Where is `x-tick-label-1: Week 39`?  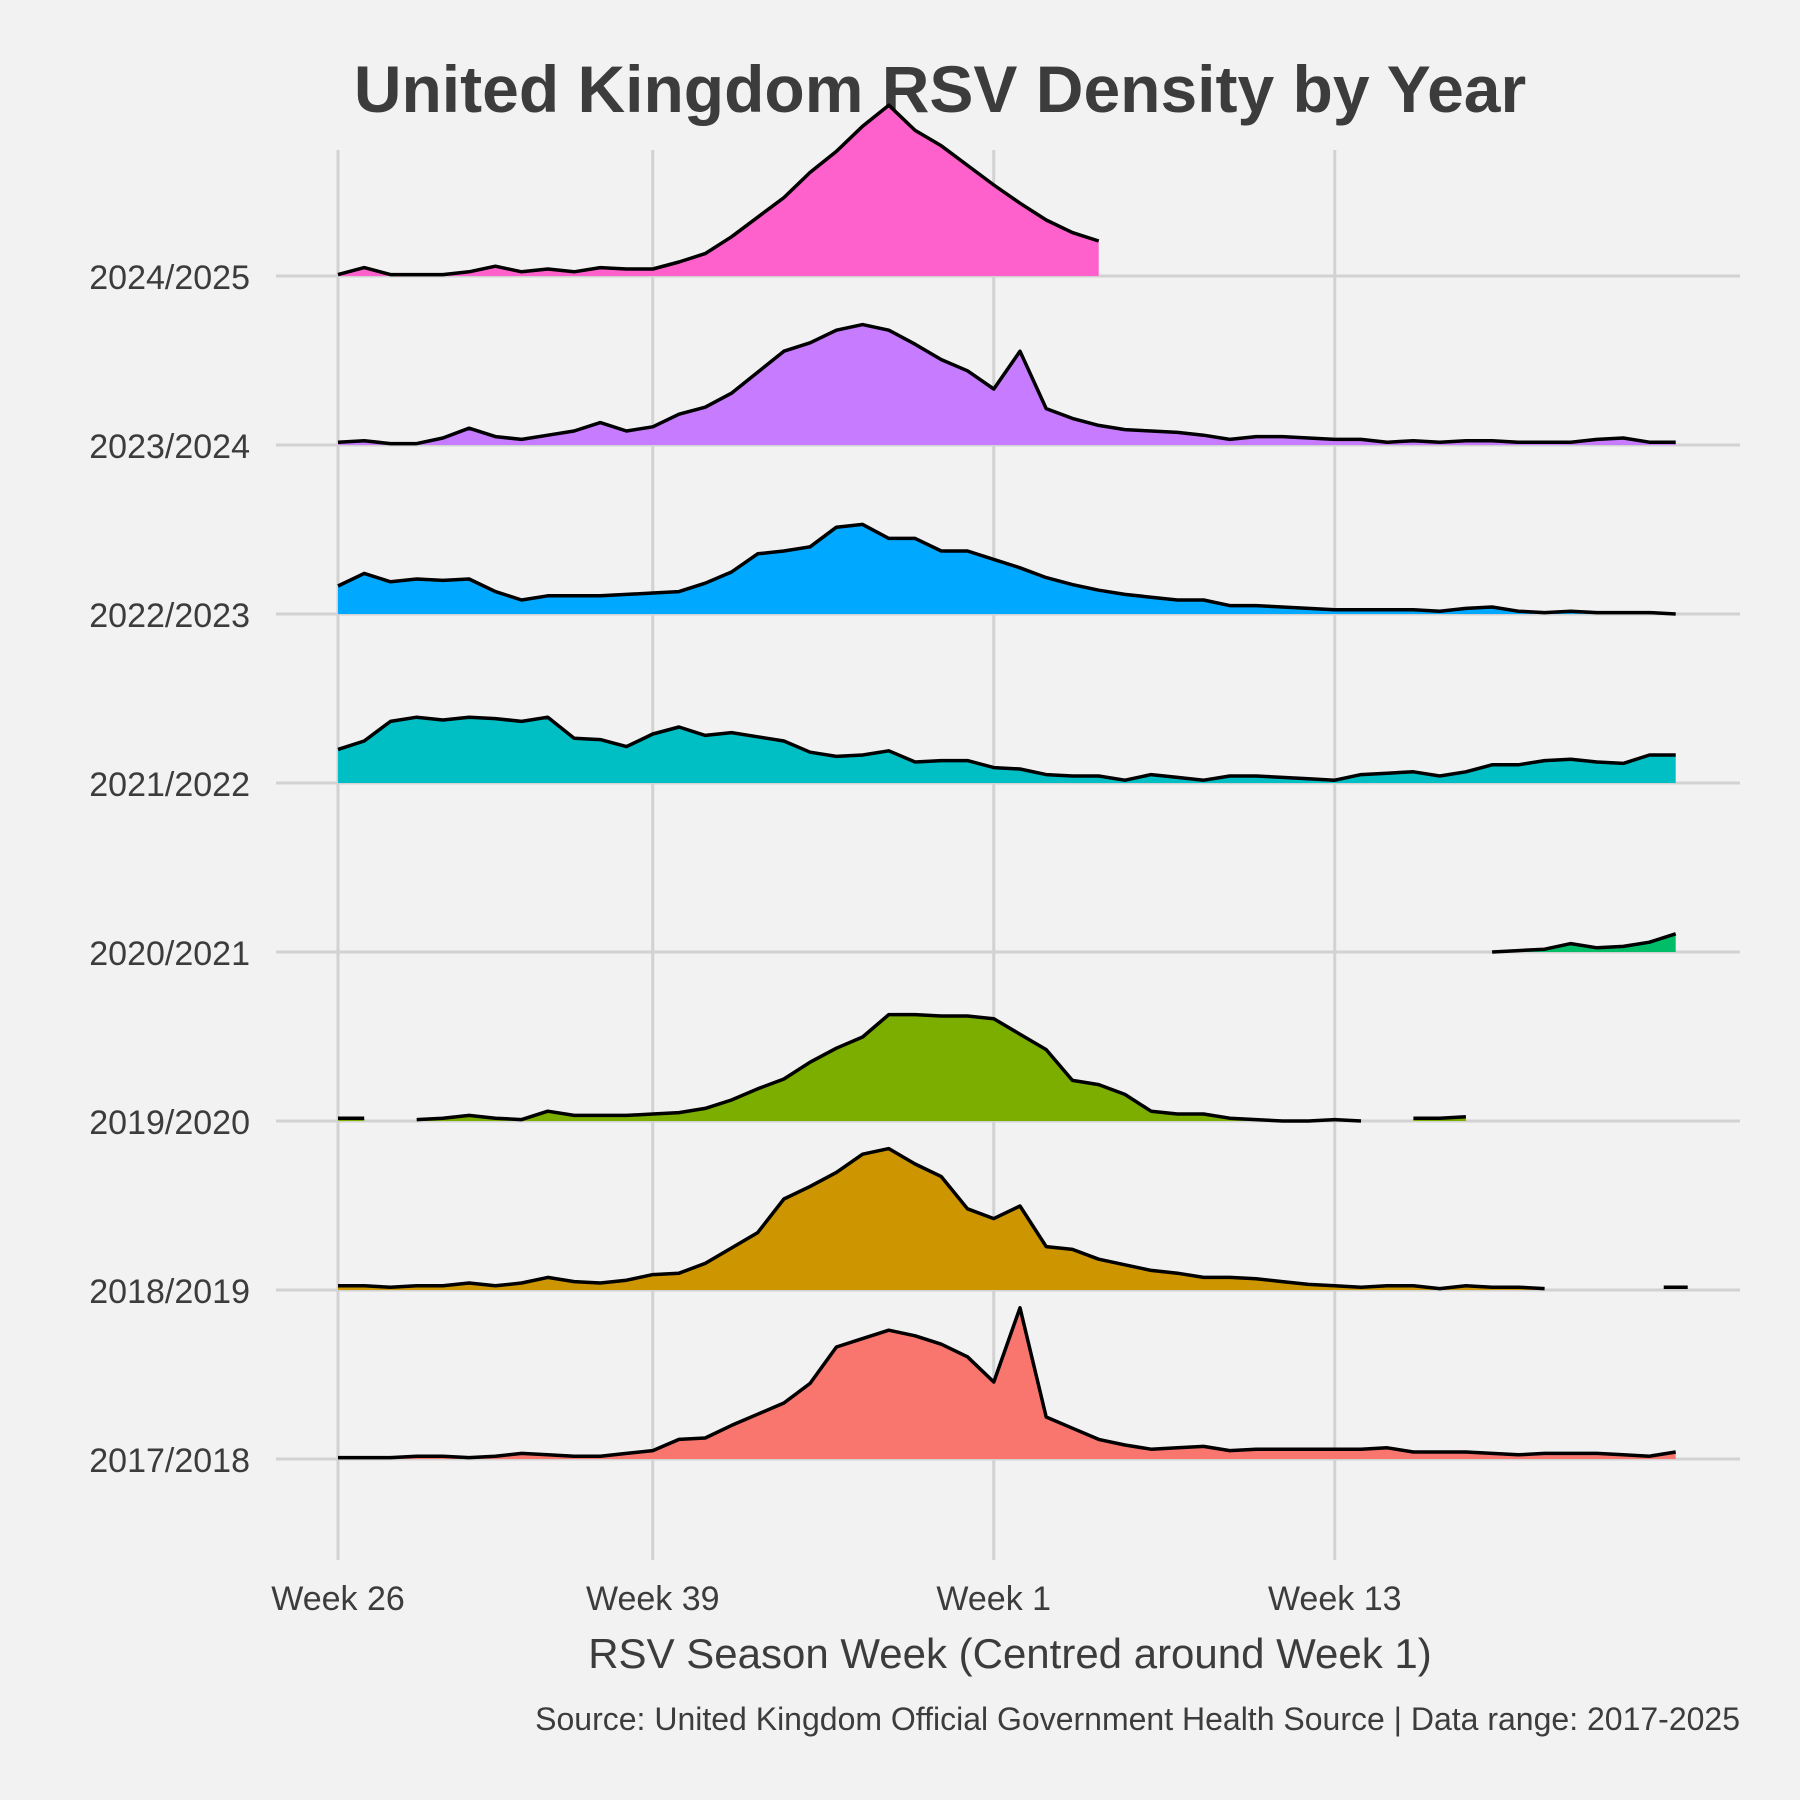
x-tick-label-1: Week 39 is located at coordinates (653, 1599).